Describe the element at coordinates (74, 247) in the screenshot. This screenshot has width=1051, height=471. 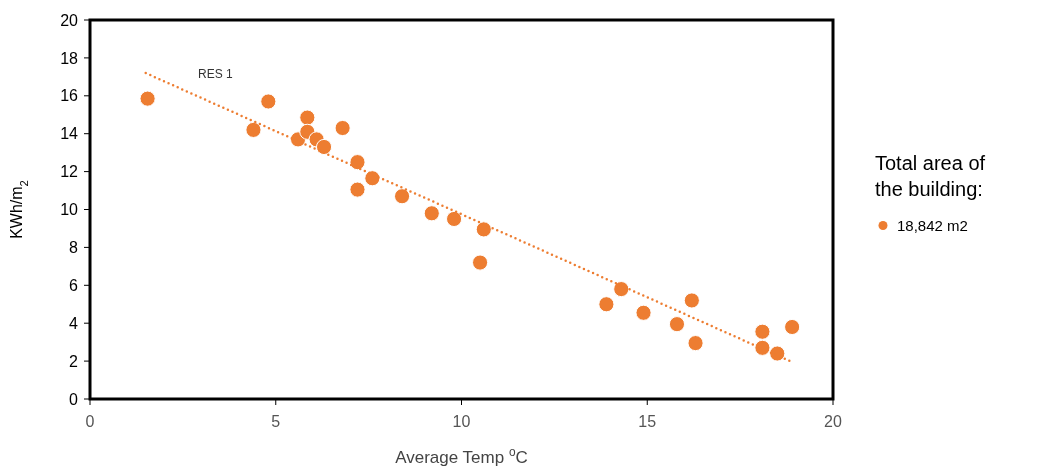
I see `y-tick-label: 8` at that location.